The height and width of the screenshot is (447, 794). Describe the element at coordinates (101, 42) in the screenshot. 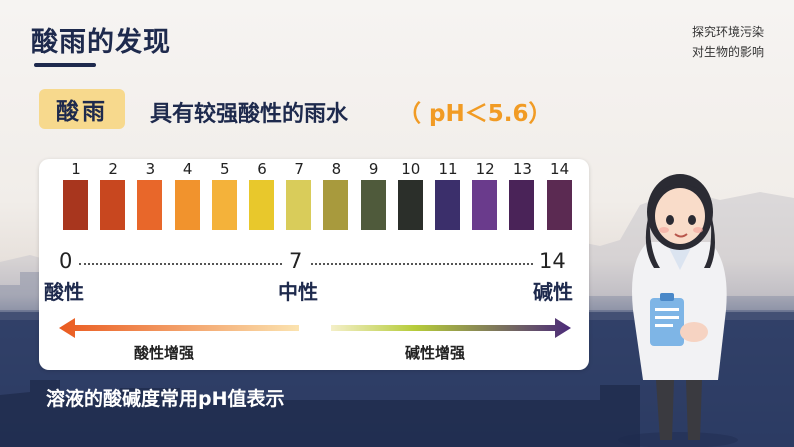

I see `page-title: 酸雨的发现` at that location.